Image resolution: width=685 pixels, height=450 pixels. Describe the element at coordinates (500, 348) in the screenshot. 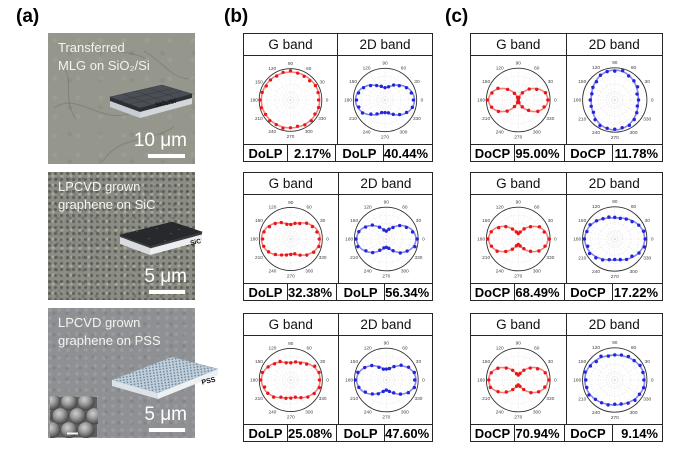

I see `angle-tick-label: 120` at that location.